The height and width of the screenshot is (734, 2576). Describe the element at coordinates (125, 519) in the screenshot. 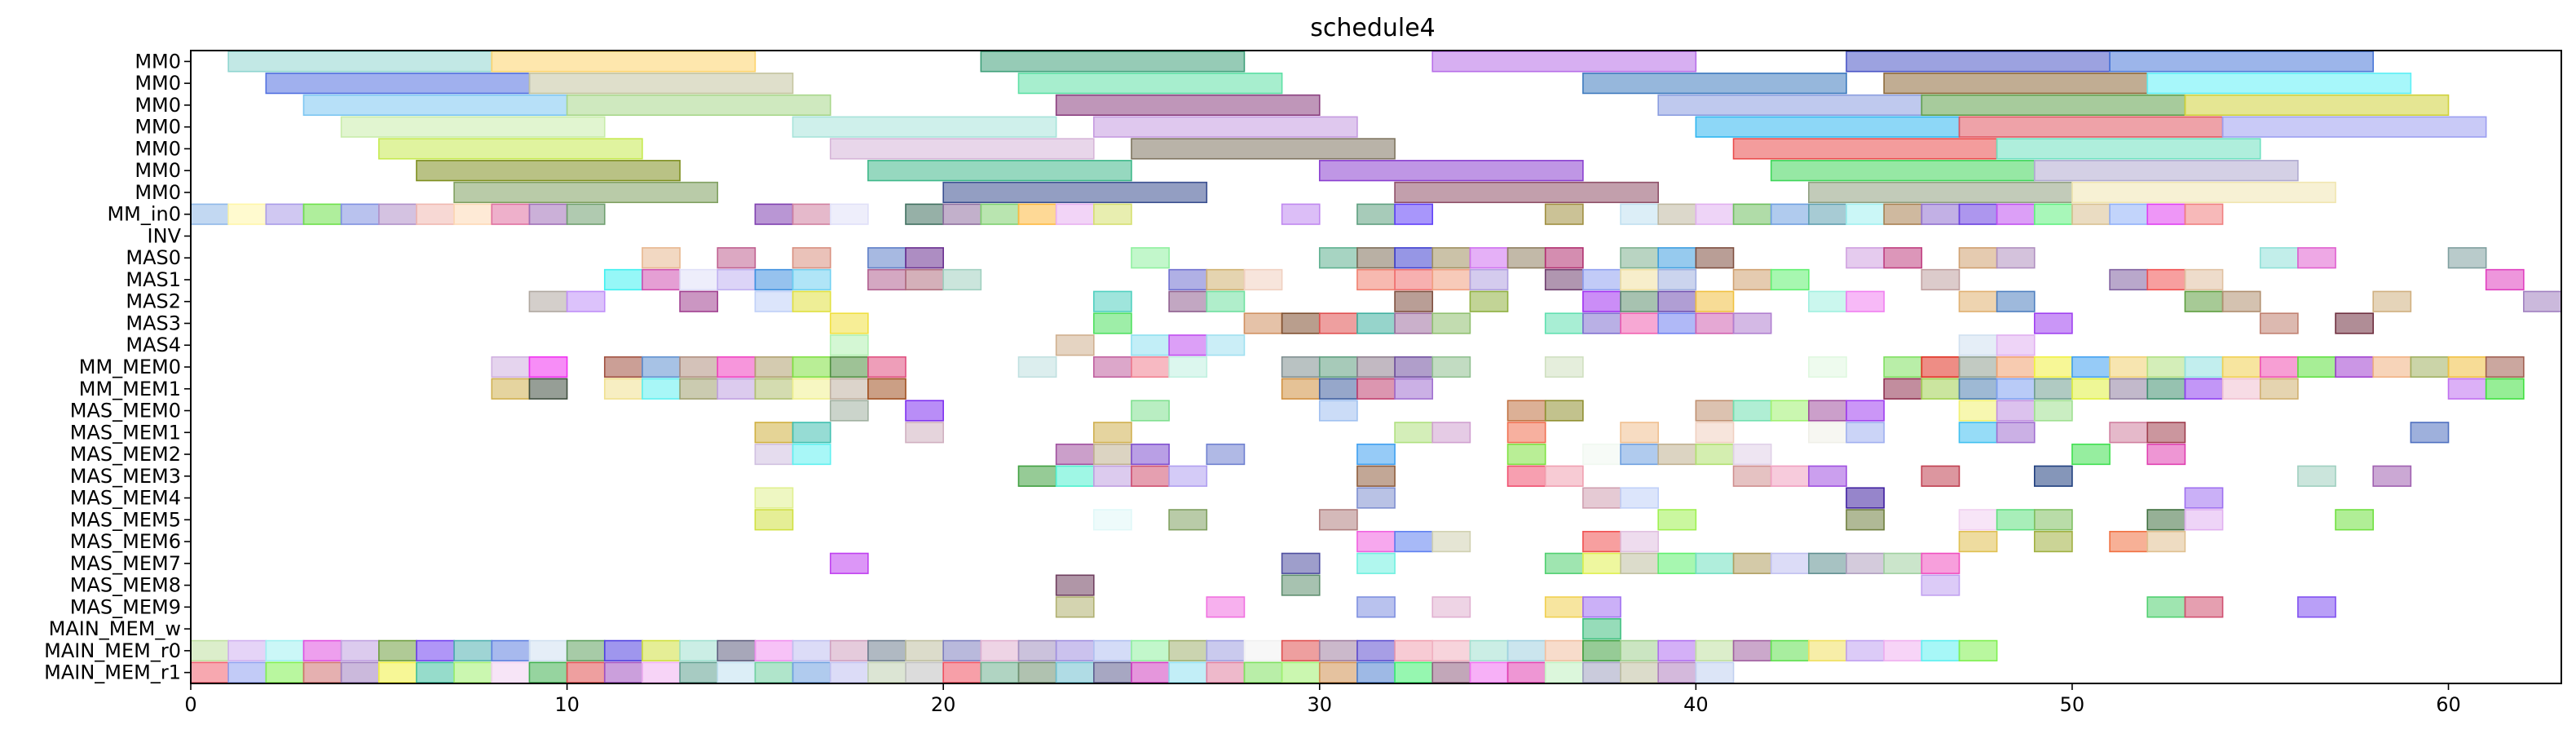

I see `y-tick-label: MAS_MEM5` at that location.